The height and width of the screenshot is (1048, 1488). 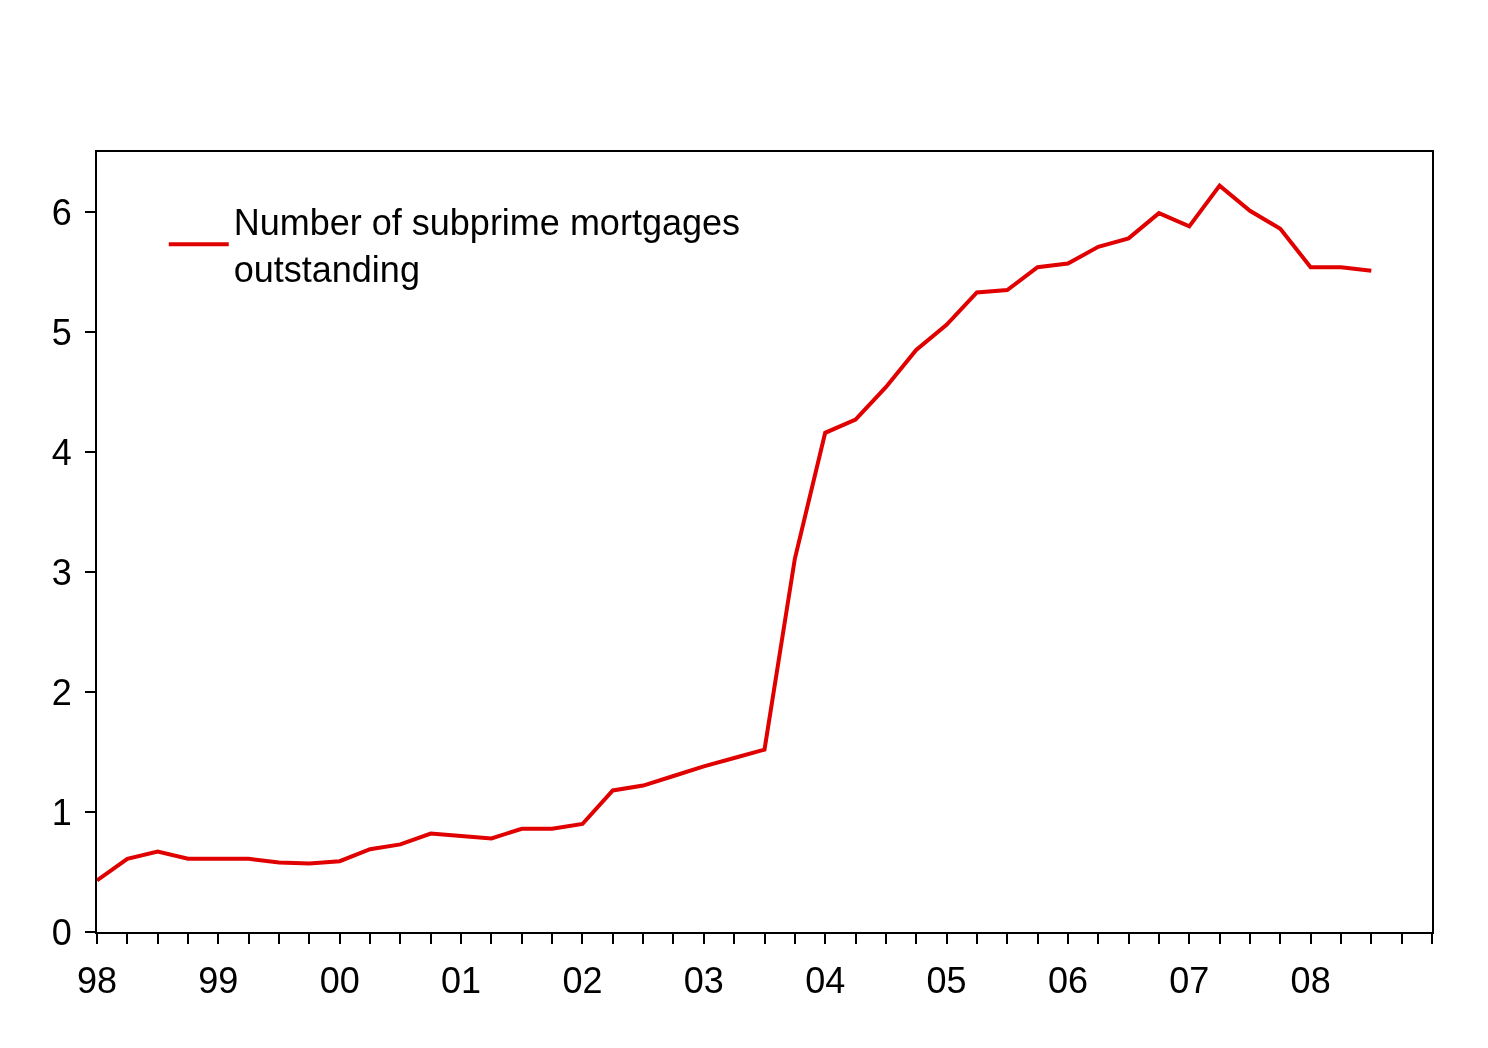 What do you see at coordinates (825, 981) in the screenshot?
I see `x-tick-label: 04` at bounding box center [825, 981].